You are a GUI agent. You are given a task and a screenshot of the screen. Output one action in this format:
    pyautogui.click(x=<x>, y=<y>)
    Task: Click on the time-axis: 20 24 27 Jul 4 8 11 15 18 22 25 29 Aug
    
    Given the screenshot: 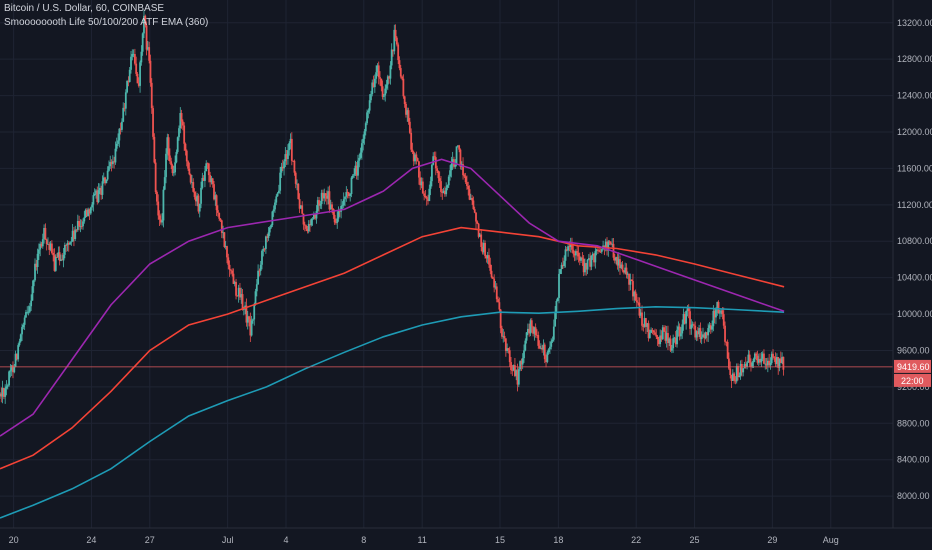 What is the action you would take?
    pyautogui.click(x=466, y=538)
    